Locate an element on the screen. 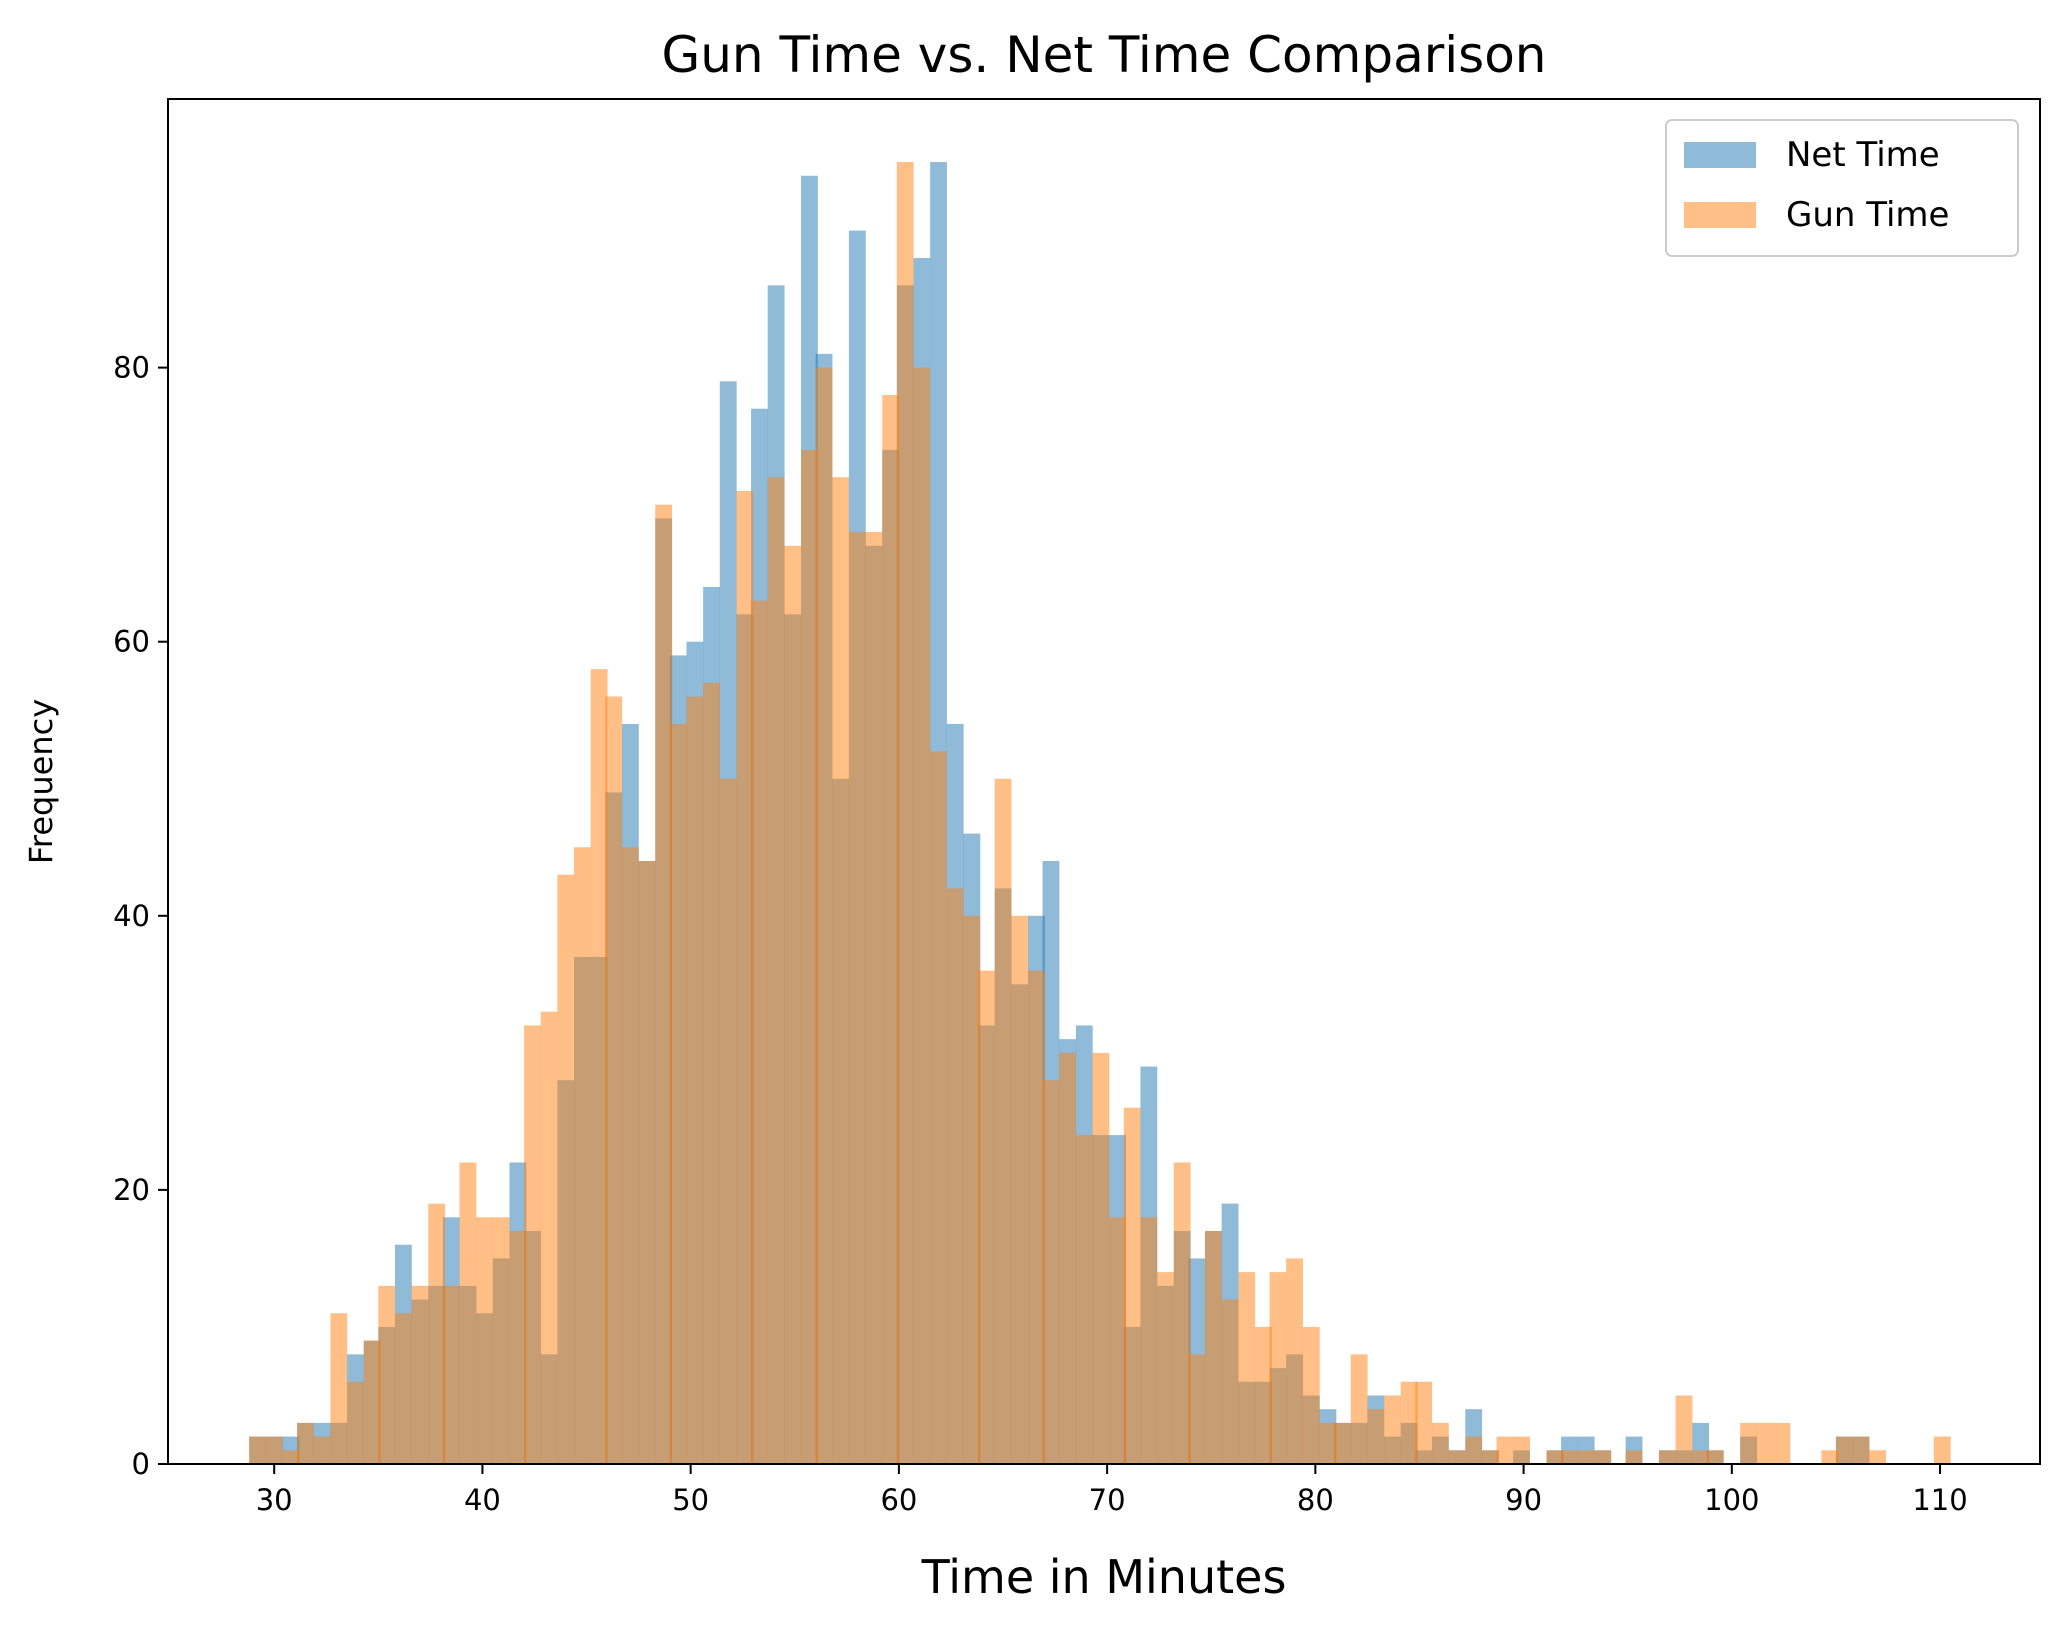 Image resolution: width=2058 pixels, height=1631 pixels. y-tick-label: 0 is located at coordinates (141, 1464).